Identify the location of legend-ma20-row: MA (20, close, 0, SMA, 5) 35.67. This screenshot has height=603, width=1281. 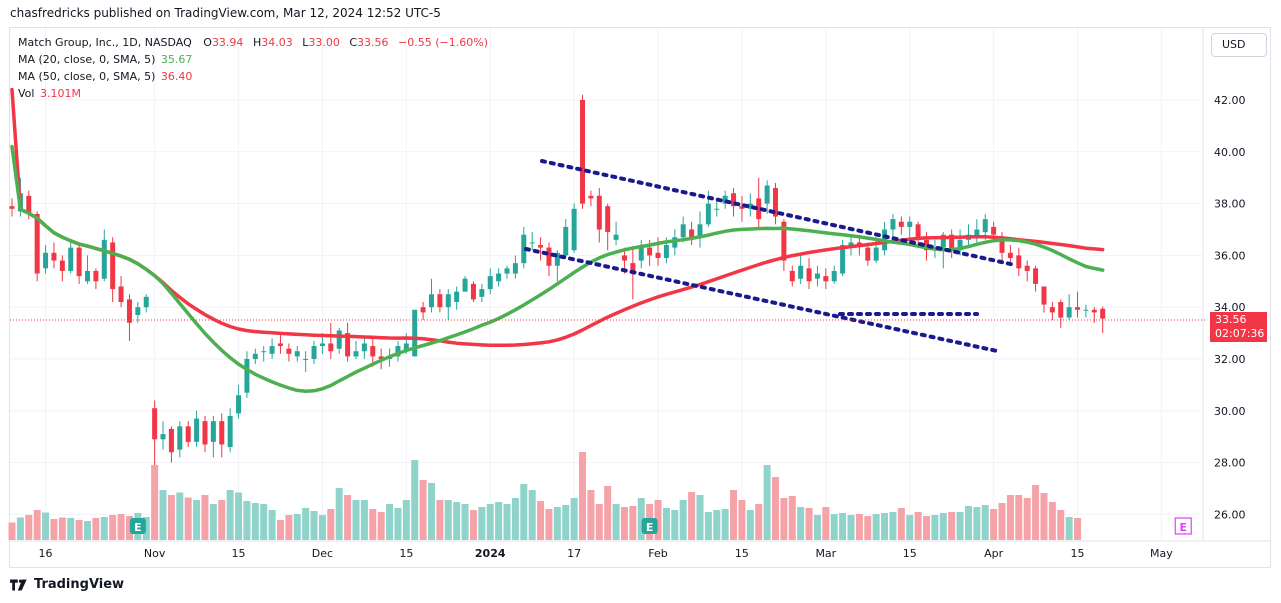
(106, 59).